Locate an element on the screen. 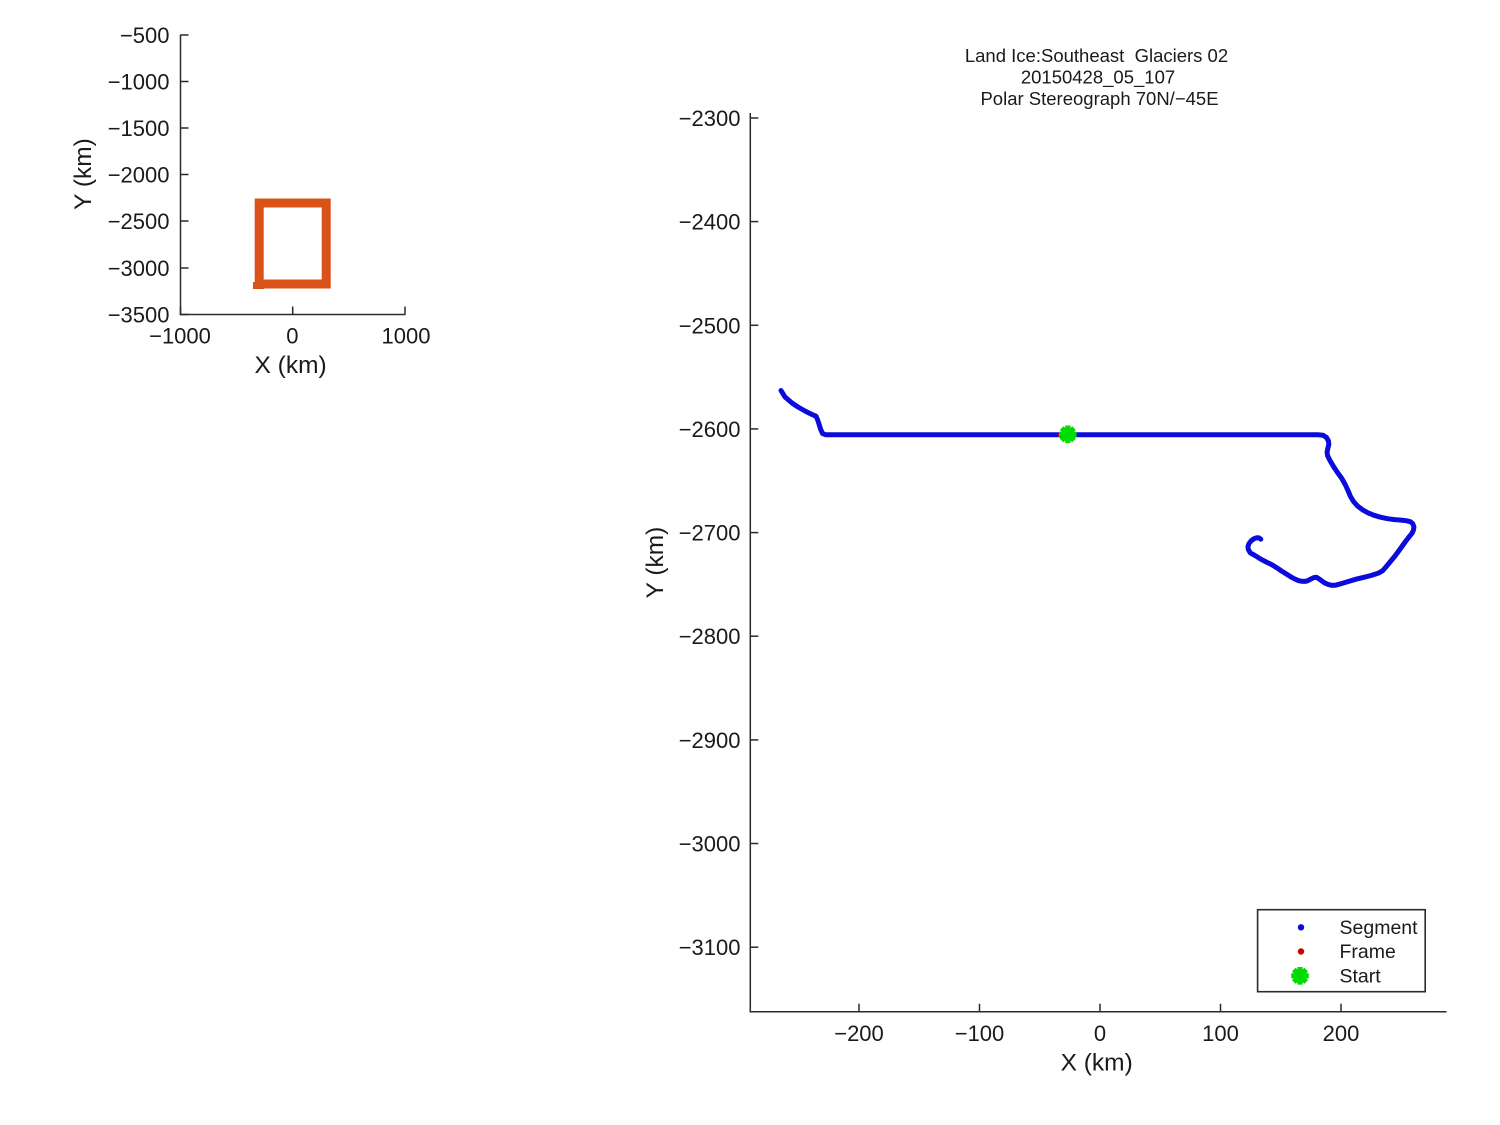 Image resolution: width=1500 pixels, height=1125 pixels. svg-text: −2300 is located at coordinates (710, 118).